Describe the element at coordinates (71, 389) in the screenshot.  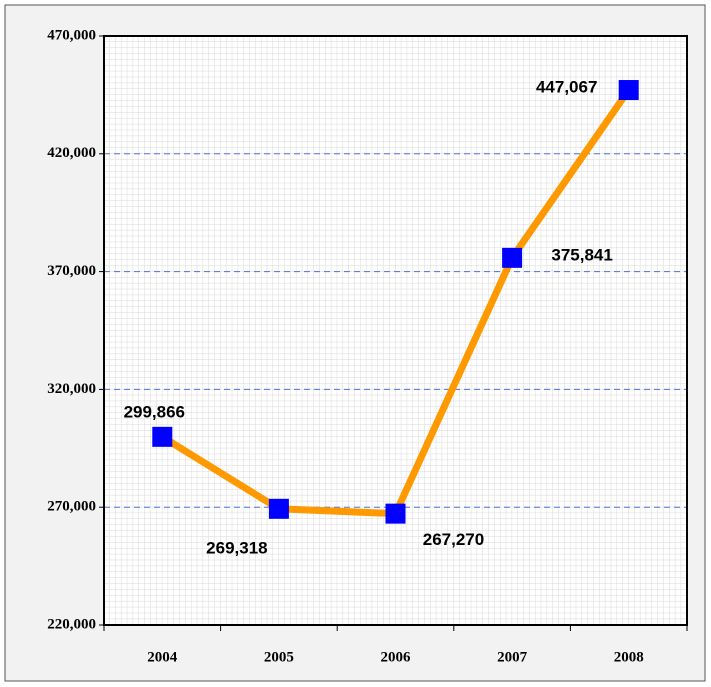
I see `y-tick-label: 320,000` at that location.